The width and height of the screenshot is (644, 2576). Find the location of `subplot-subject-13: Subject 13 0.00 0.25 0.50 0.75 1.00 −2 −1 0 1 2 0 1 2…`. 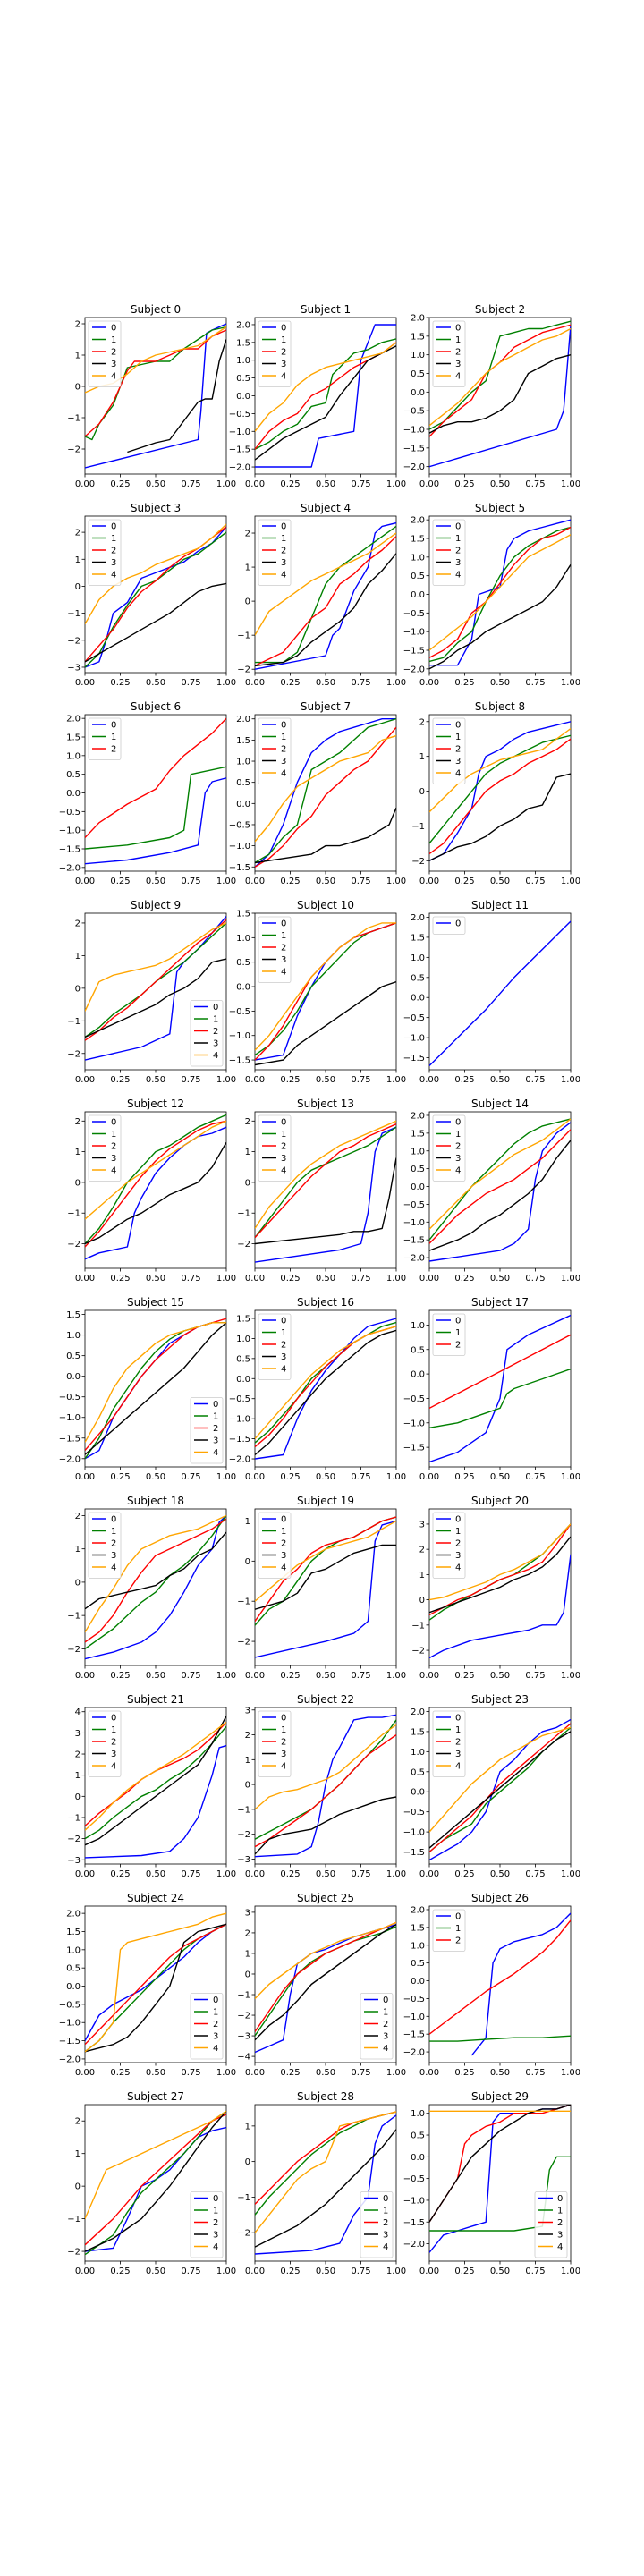

subplot-subject-13: Subject 13 0.00 0.25 0.50 0.75 1.00 −2 −1 0 1 2 0 1 2… is located at coordinates (321, 1190).